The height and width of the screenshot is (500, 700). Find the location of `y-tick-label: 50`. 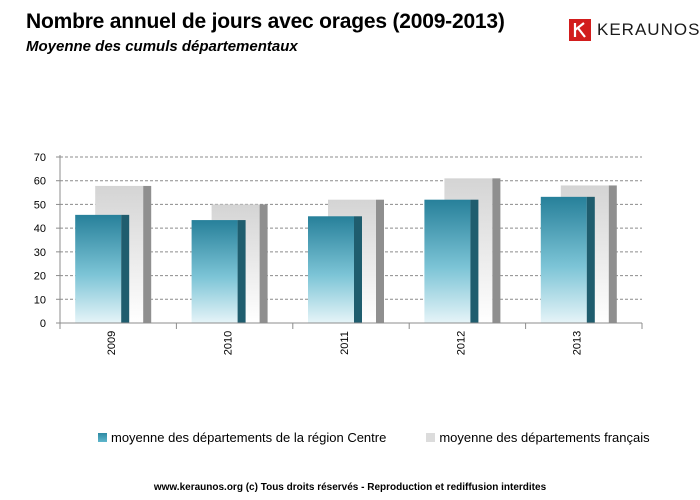

y-tick-label: 50 is located at coordinates (40, 205).